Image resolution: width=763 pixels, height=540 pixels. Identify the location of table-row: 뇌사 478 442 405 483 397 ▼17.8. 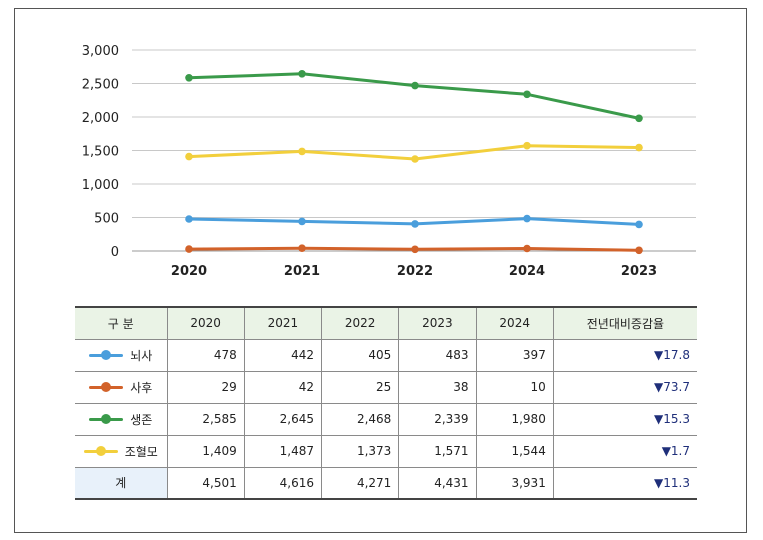
(386, 355).